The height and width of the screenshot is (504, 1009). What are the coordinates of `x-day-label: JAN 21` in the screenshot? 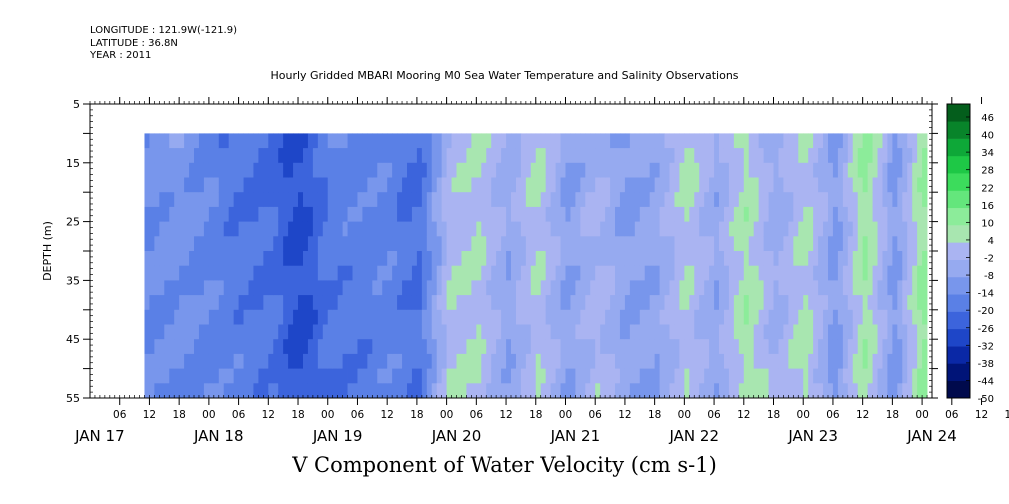 It's located at (575, 436).